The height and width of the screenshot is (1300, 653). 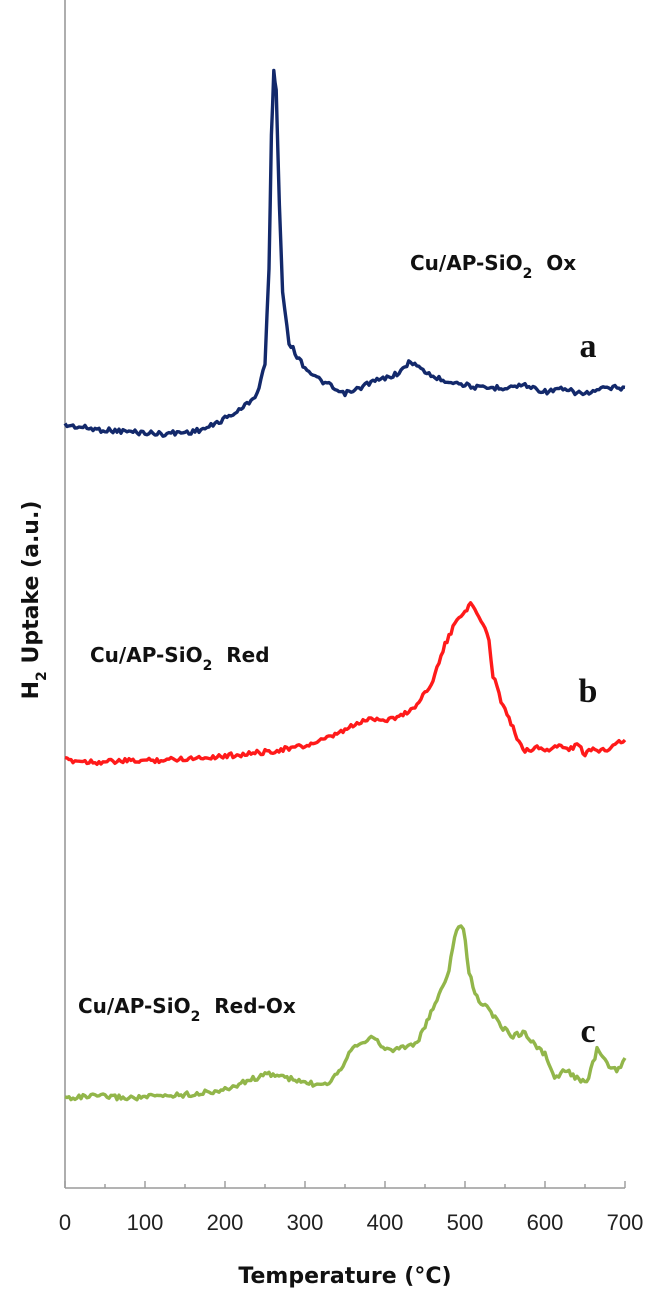 What do you see at coordinates (493, 266) in the screenshot?
I see `series-label-a: Cu/AP-SiO2 Ox` at bounding box center [493, 266].